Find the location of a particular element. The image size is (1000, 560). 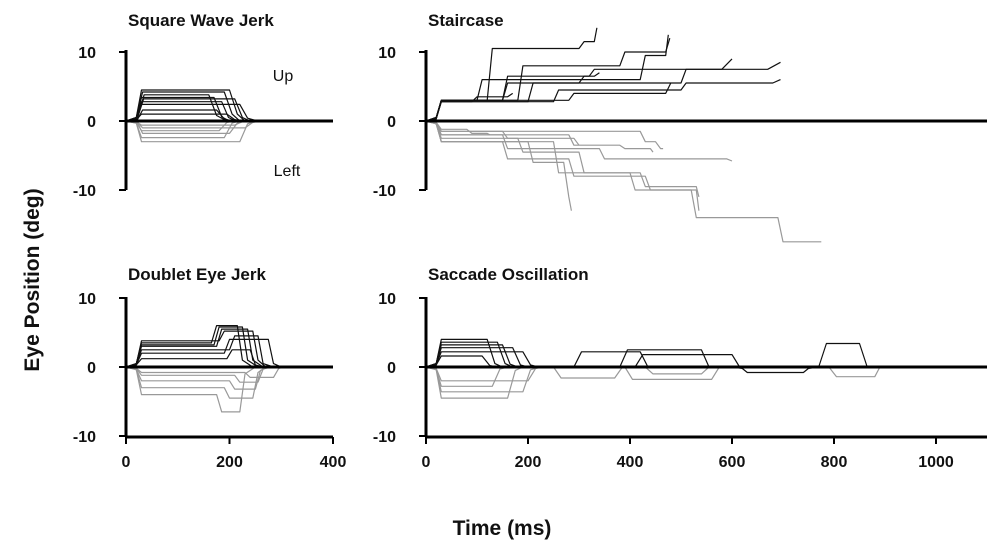

y-axis-label: Eye Position (deg) is located at coordinates (32, 279).